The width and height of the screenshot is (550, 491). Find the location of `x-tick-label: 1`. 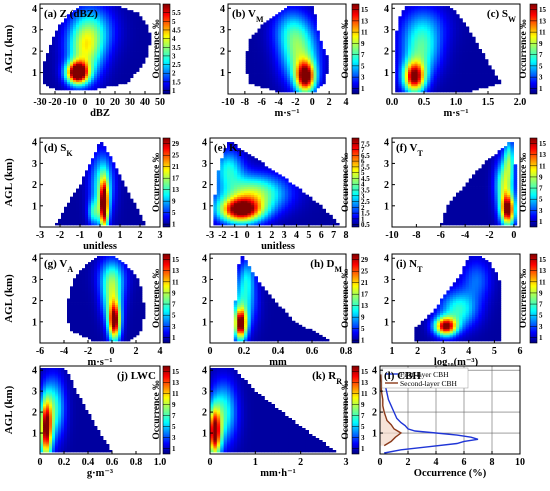

x-tick-label: 1 is located at coordinates (259, 235).